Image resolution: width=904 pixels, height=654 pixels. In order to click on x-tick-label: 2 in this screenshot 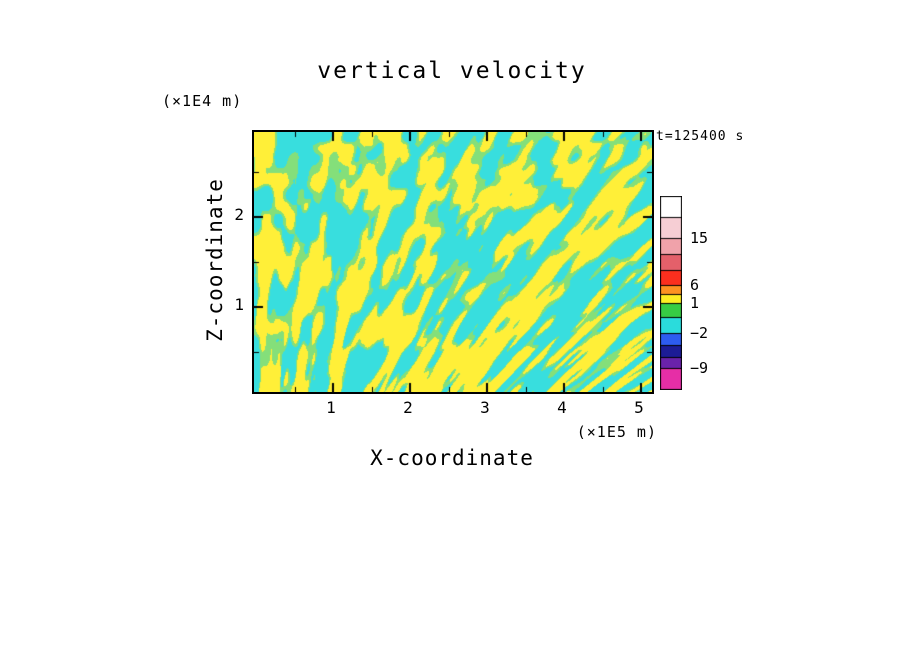, I will do `click(408, 407)`.